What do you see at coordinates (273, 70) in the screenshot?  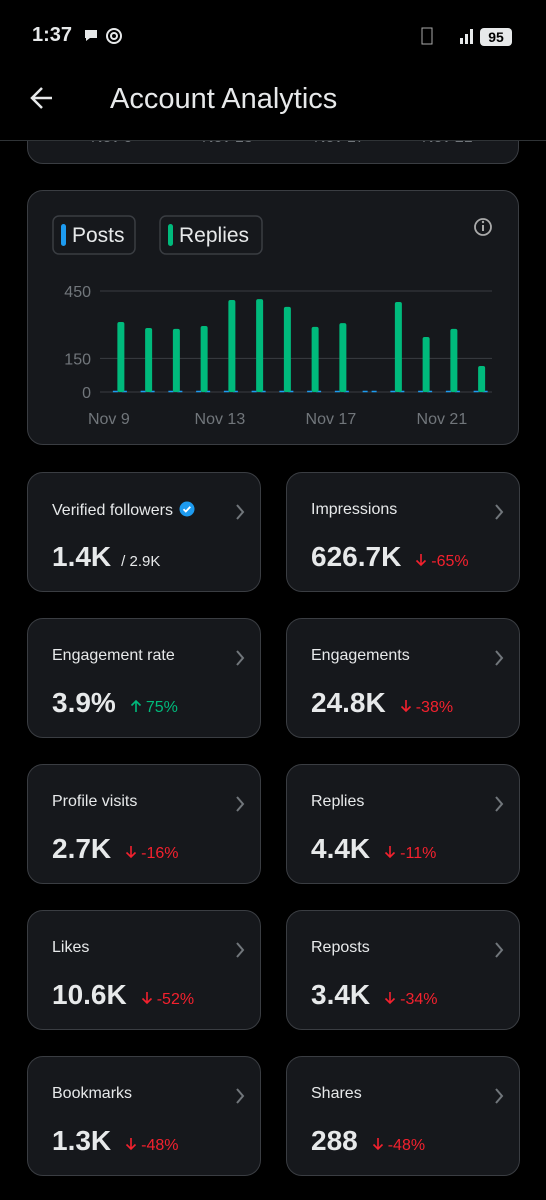 I see `header: 1:37 95 Account Analytics` at bounding box center [273, 70].